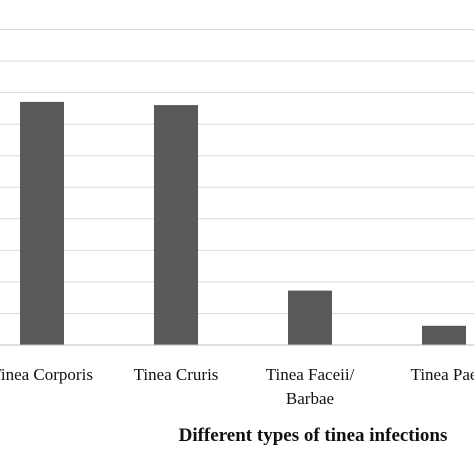  Describe the element at coordinates (310, 398) in the screenshot. I see `category-label-line: Barbae` at that location.